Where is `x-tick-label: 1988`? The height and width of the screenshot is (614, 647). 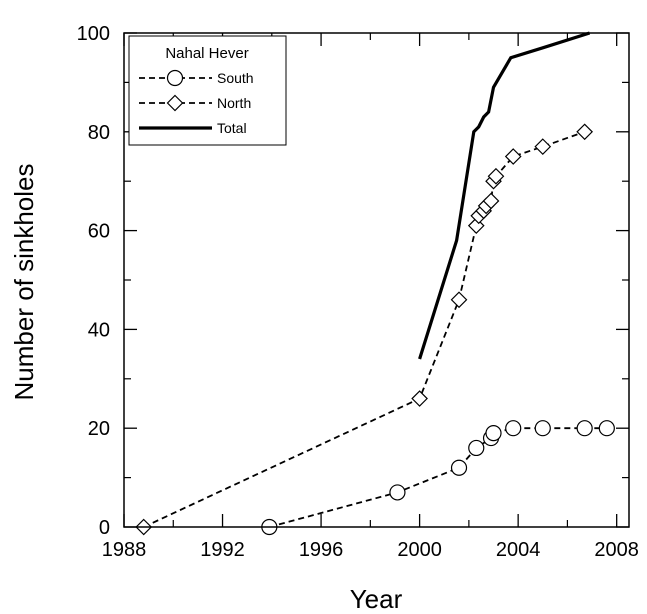 x-tick-label: 1988 is located at coordinates (124, 550).